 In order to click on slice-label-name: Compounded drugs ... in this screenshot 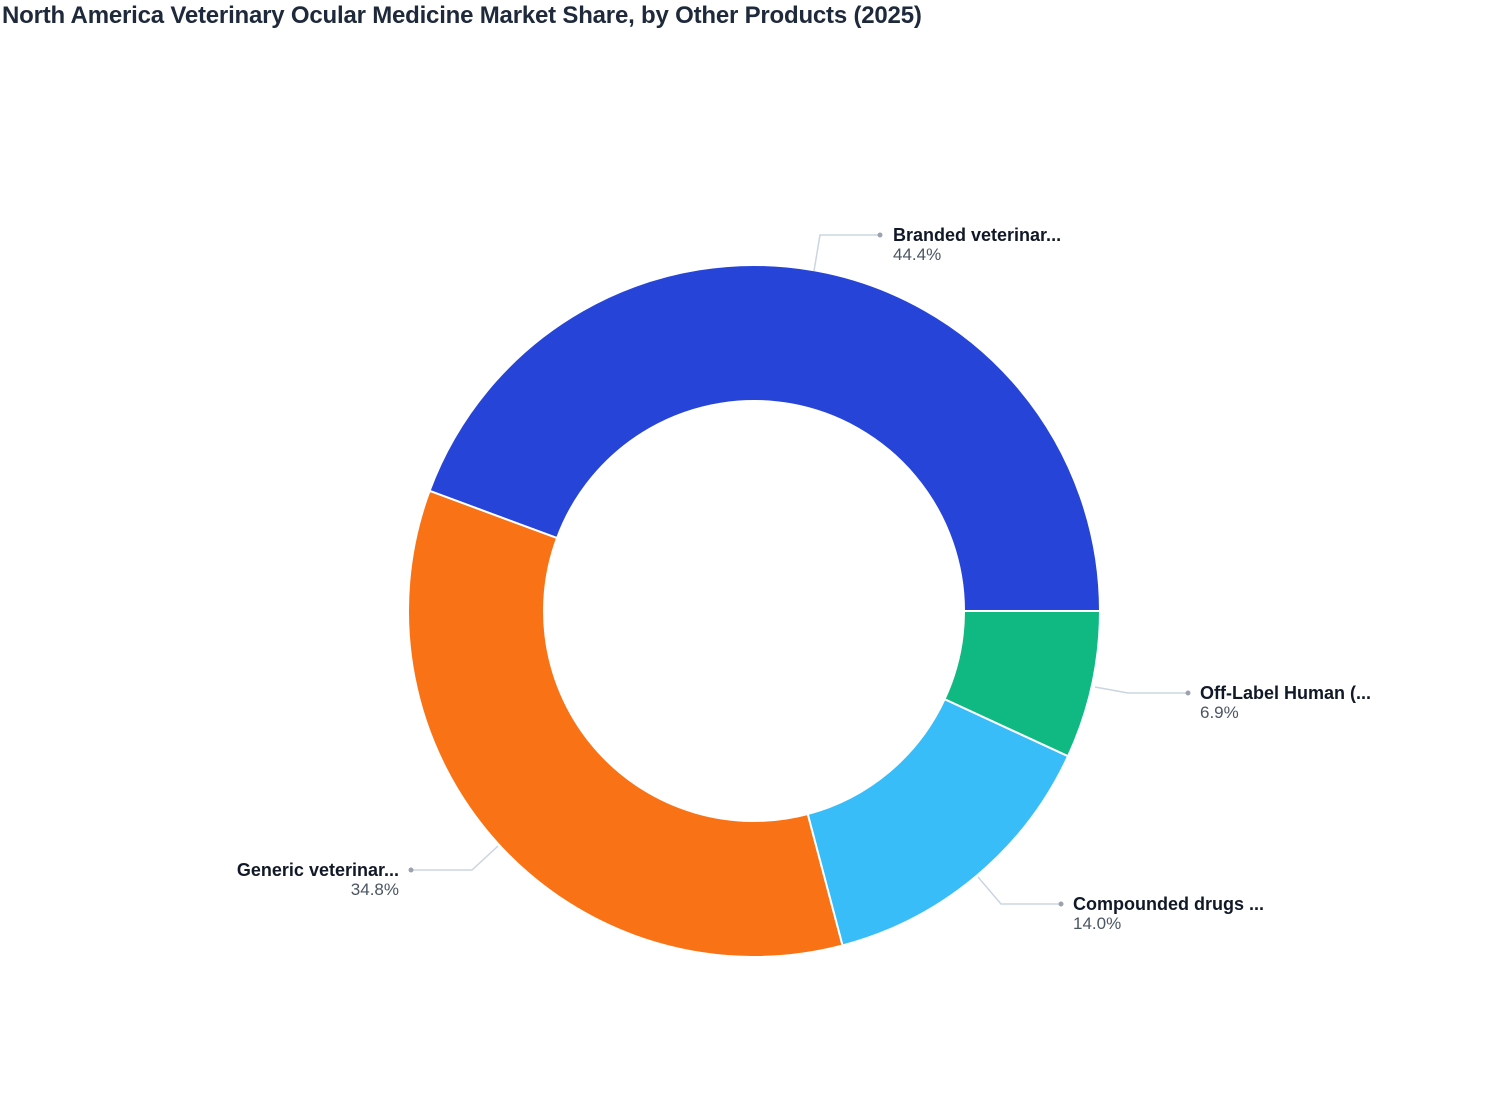, I will do `click(1168, 904)`.